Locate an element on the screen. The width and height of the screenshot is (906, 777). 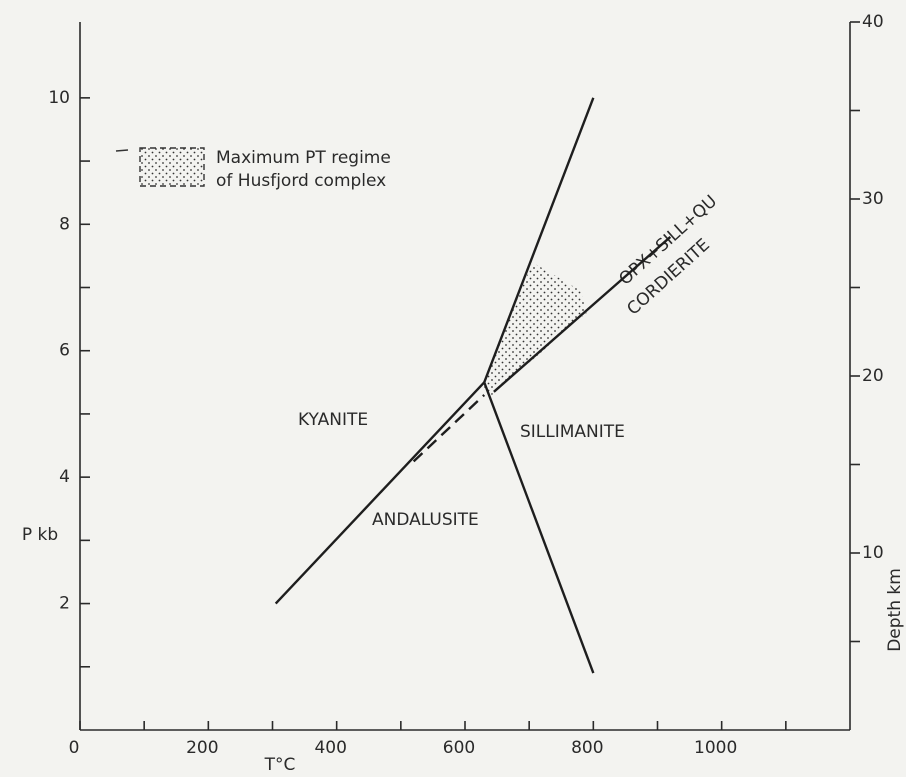
x-tick-label: 400 is located at coordinates (330, 748).